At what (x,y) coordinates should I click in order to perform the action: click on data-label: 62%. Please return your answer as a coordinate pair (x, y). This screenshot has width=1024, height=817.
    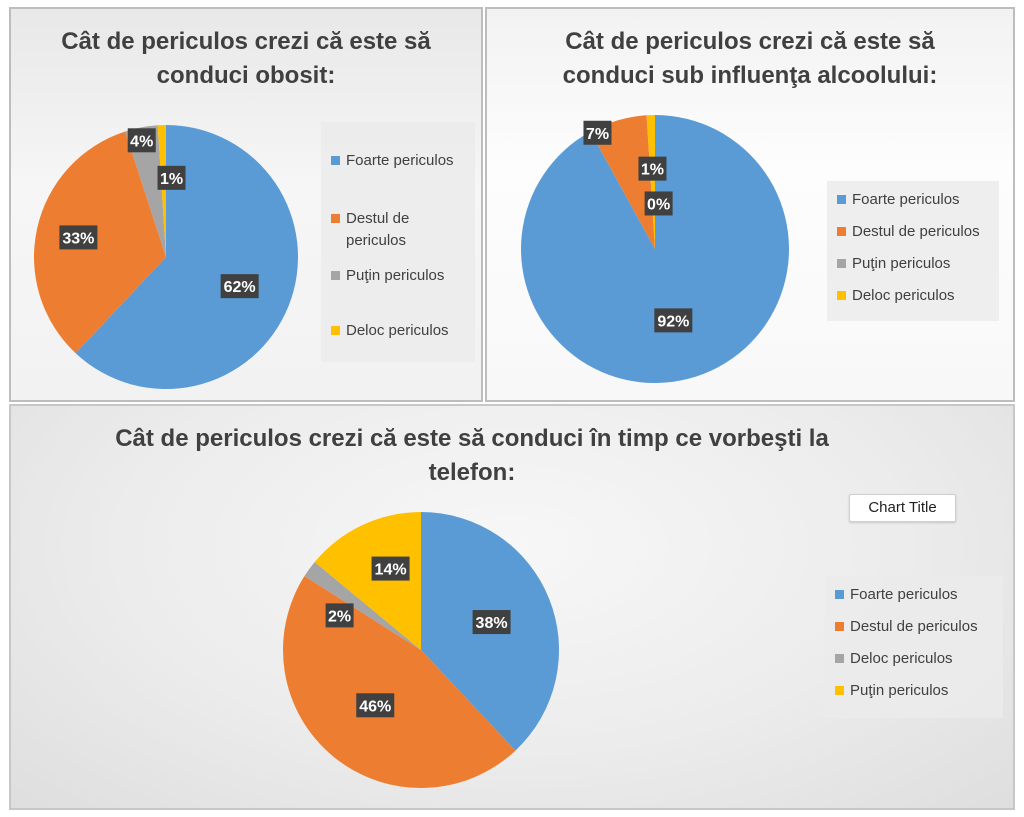
    Looking at the image, I should click on (239, 286).